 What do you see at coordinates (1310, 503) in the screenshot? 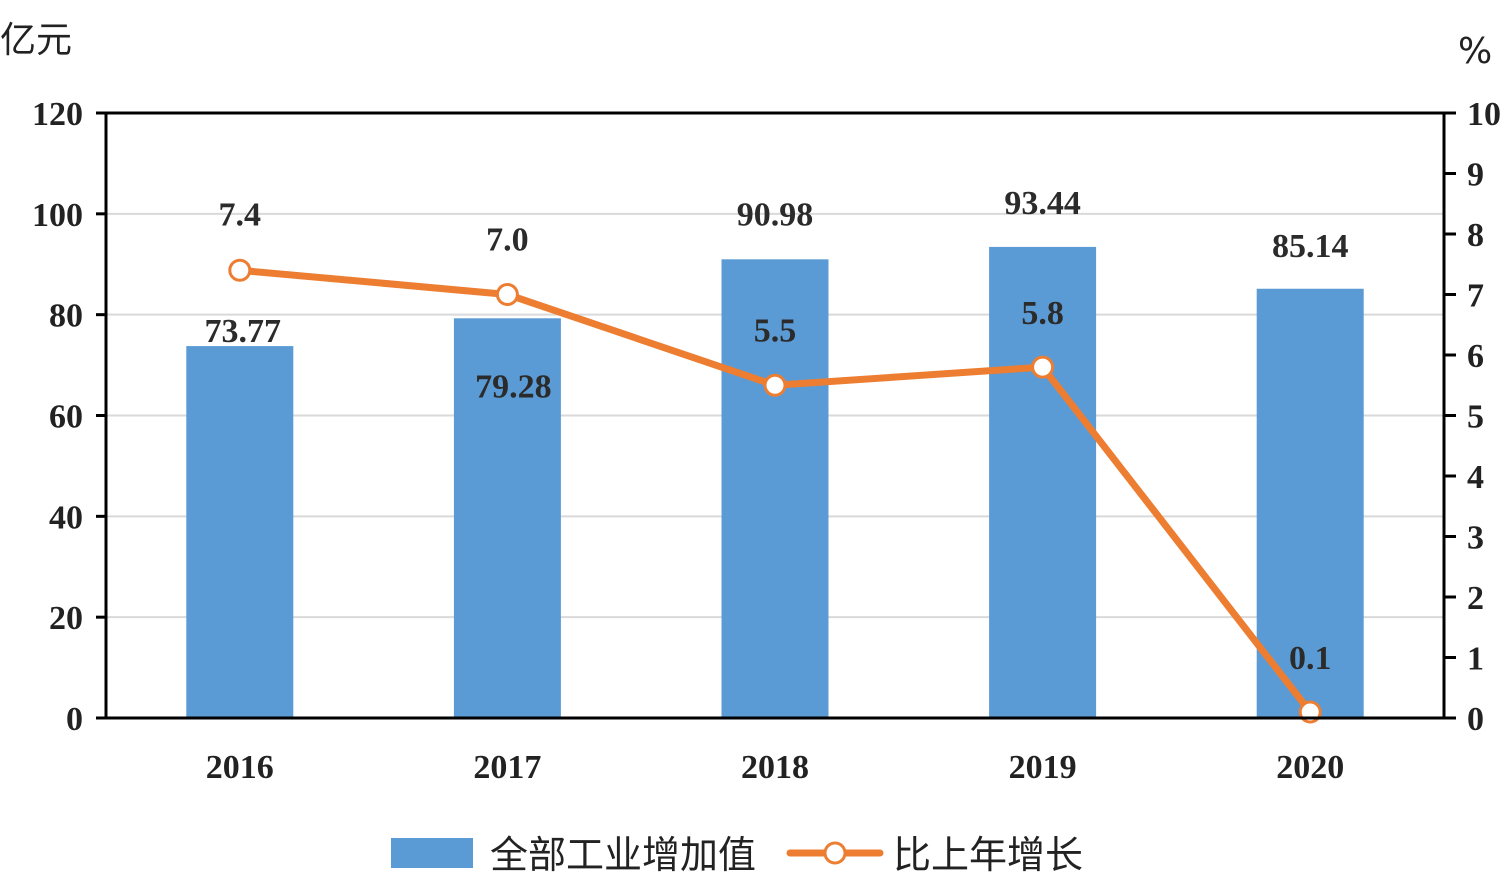
I see `bar-2020` at bounding box center [1310, 503].